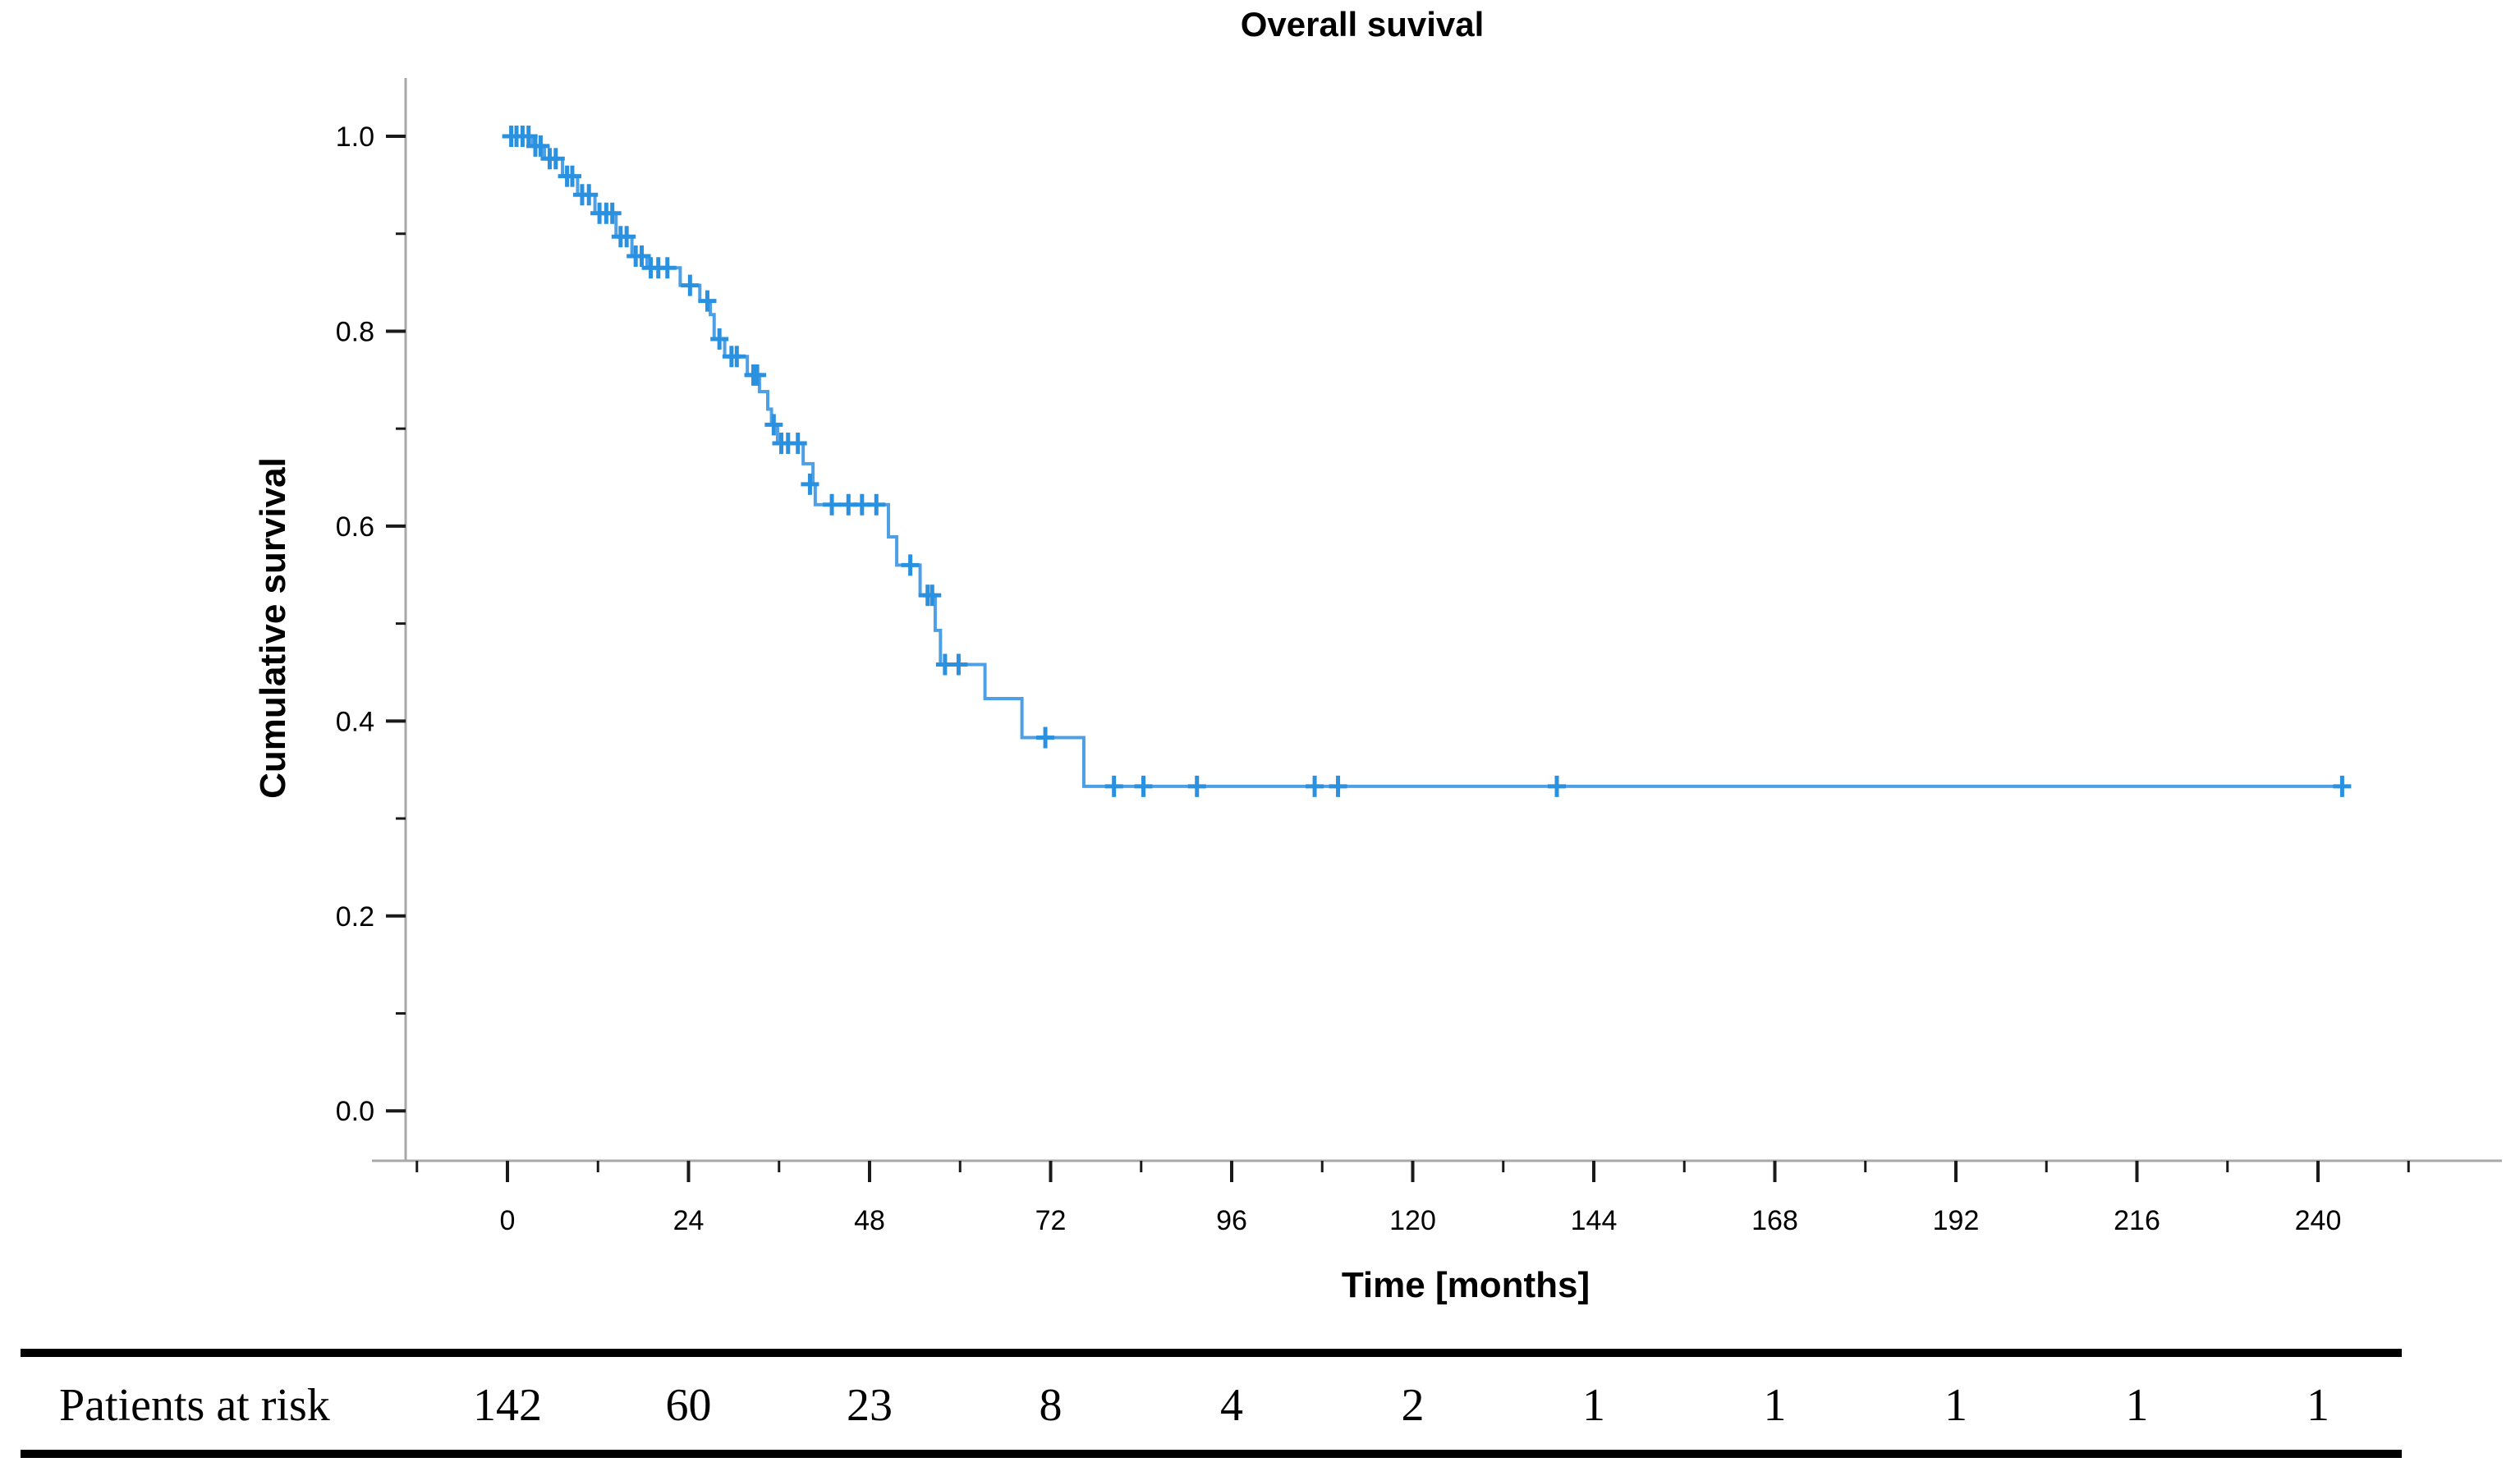 The width and height of the screenshot is (2520, 1476). I want to click on y-tick-label: 0.4, so click(355, 721).